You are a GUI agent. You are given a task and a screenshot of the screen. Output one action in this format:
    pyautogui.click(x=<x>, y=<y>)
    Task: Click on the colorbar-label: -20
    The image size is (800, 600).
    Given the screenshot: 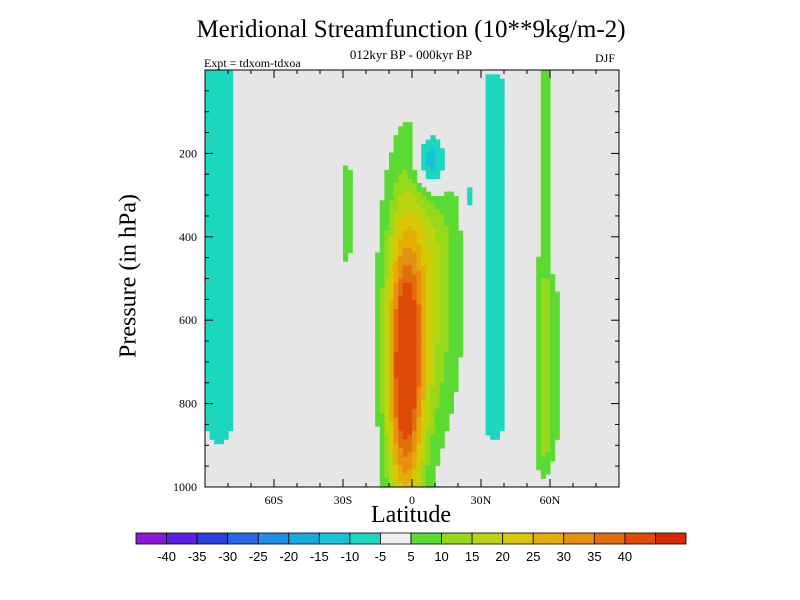 What is the action you would take?
    pyautogui.click(x=288, y=556)
    